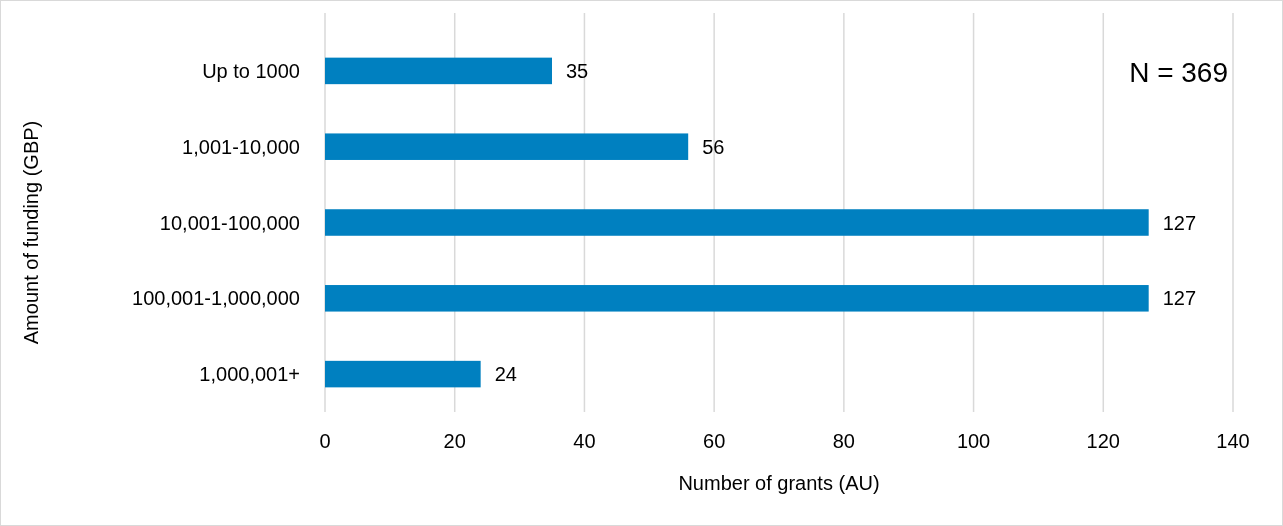 The image size is (1283, 526). What do you see at coordinates (1233, 441) in the screenshot?
I see `x-tick-label: 140` at bounding box center [1233, 441].